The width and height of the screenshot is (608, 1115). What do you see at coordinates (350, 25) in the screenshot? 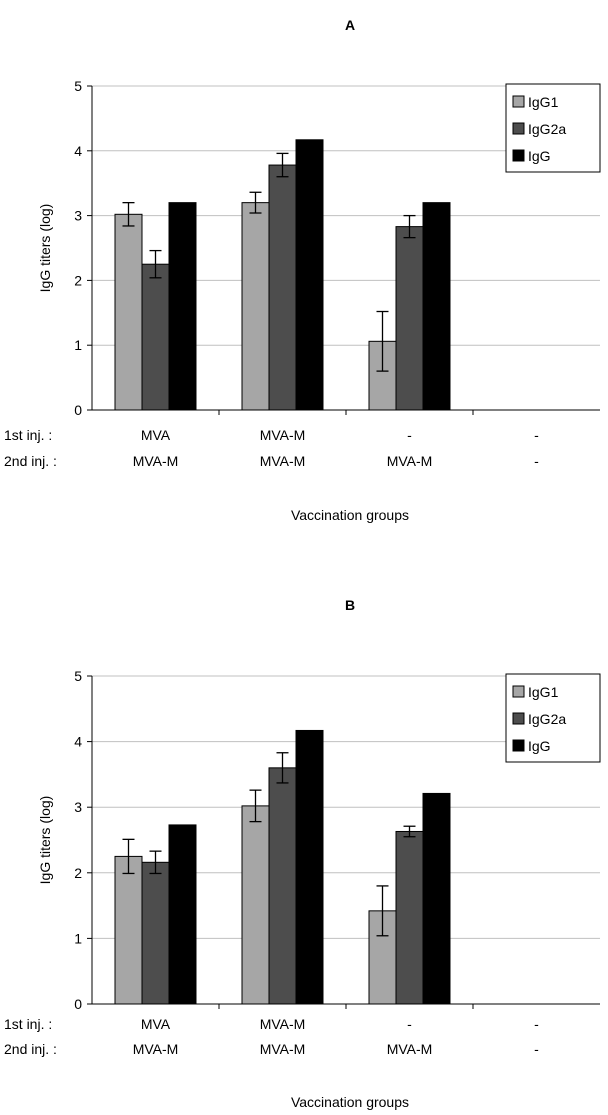
I see `chart-title: A` at bounding box center [350, 25].